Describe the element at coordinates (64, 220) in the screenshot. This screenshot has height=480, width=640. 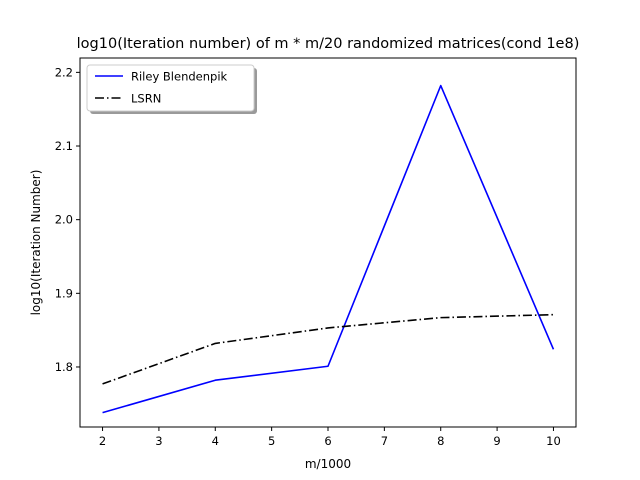
I see `y-tick-label: 2.0` at that location.